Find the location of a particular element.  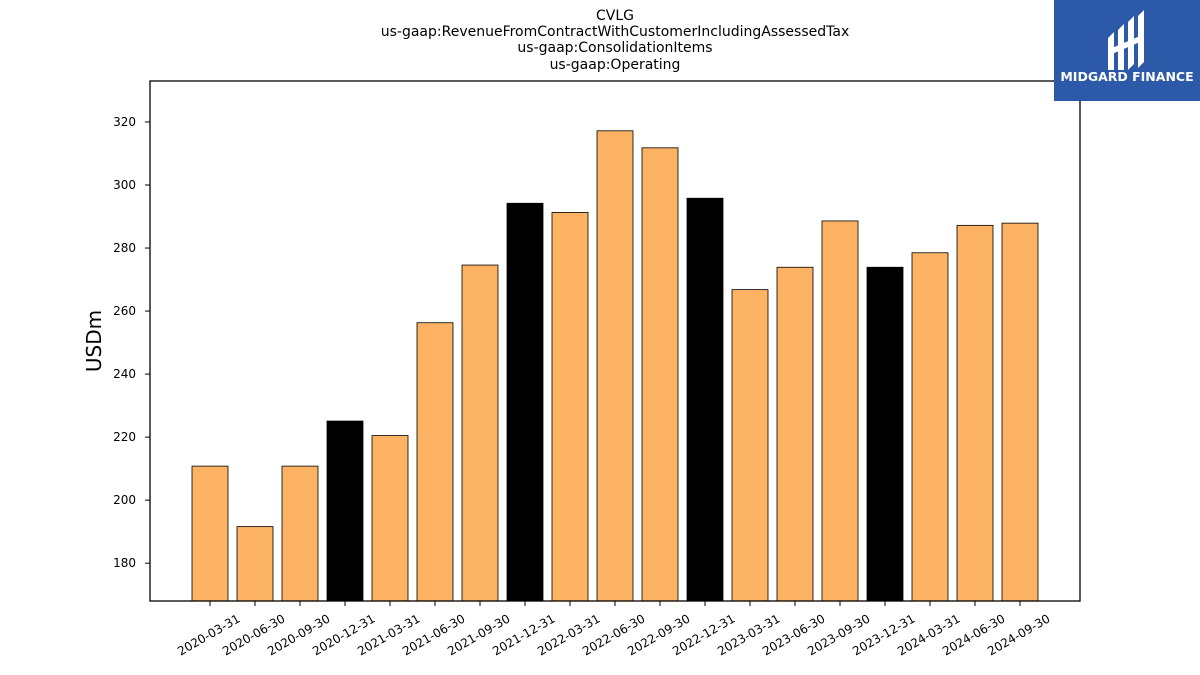

logo-text: MIDGARD FINANCE is located at coordinates (1126, 76).